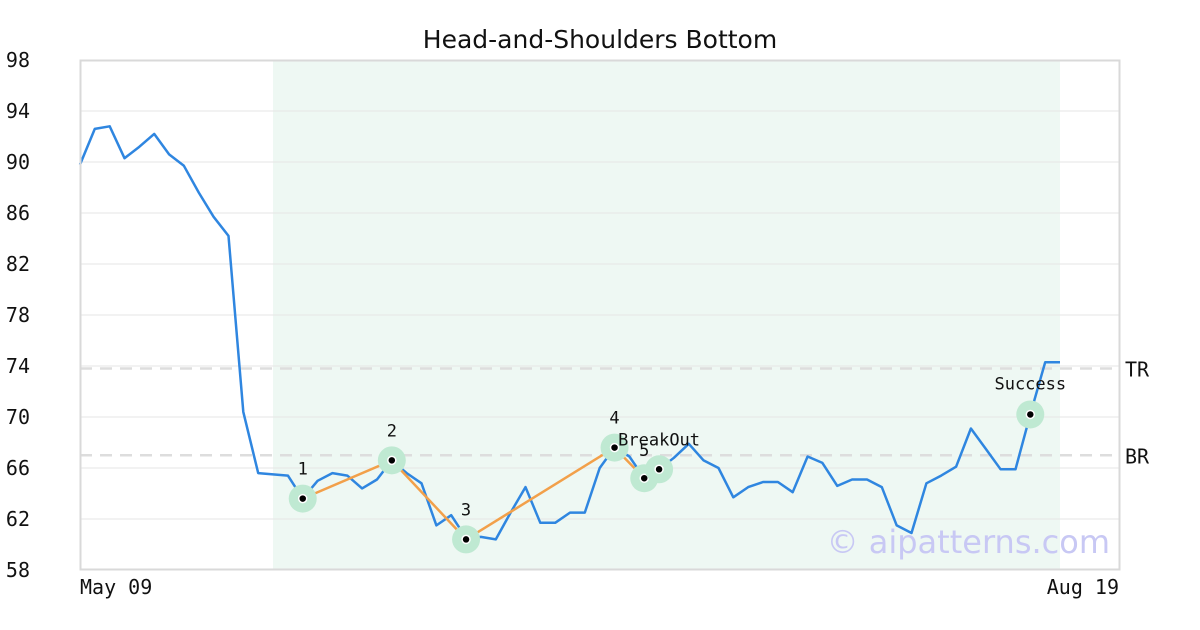  I want to click on pattern-point-4-dot, so click(614, 447).